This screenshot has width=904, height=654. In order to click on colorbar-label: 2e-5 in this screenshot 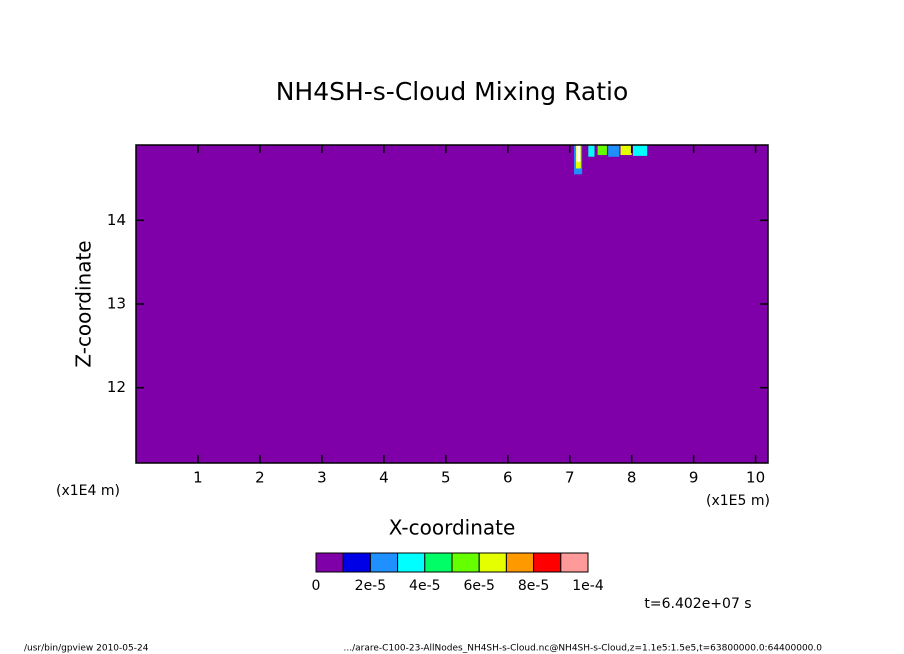, I will do `click(370, 586)`.